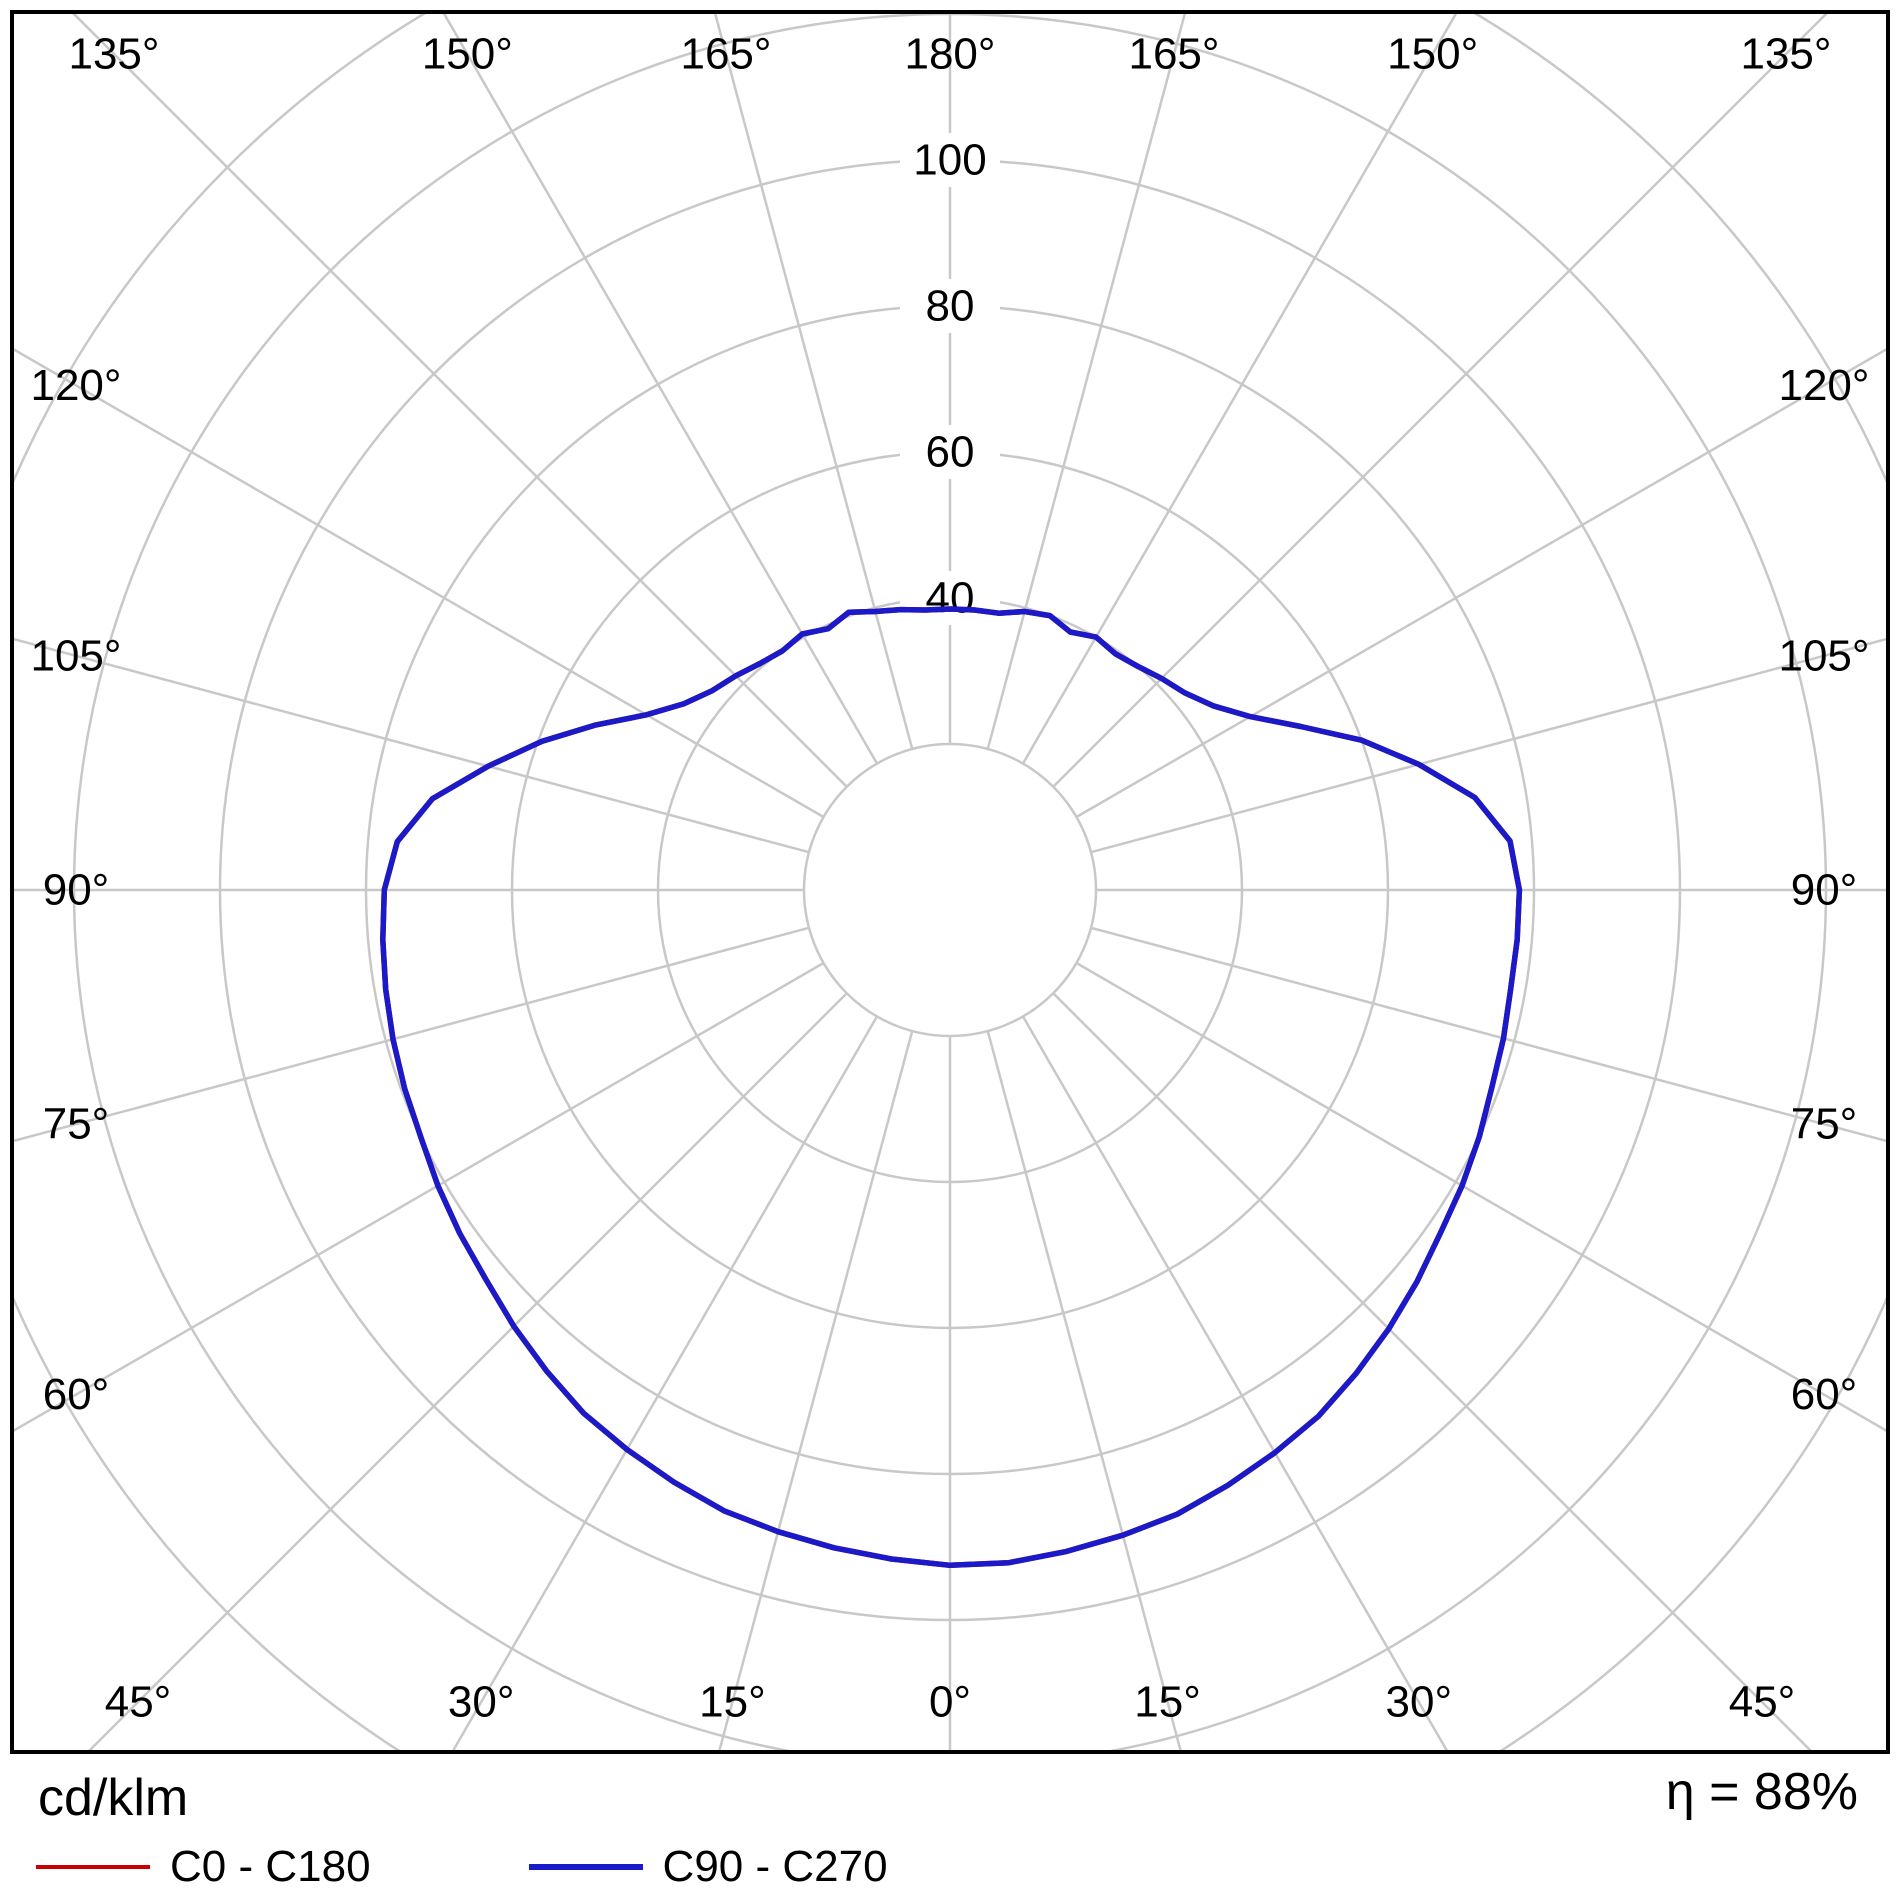  What do you see at coordinates (1762, 1702) in the screenshot?
I see `angle-label-45-right: 45°` at bounding box center [1762, 1702].